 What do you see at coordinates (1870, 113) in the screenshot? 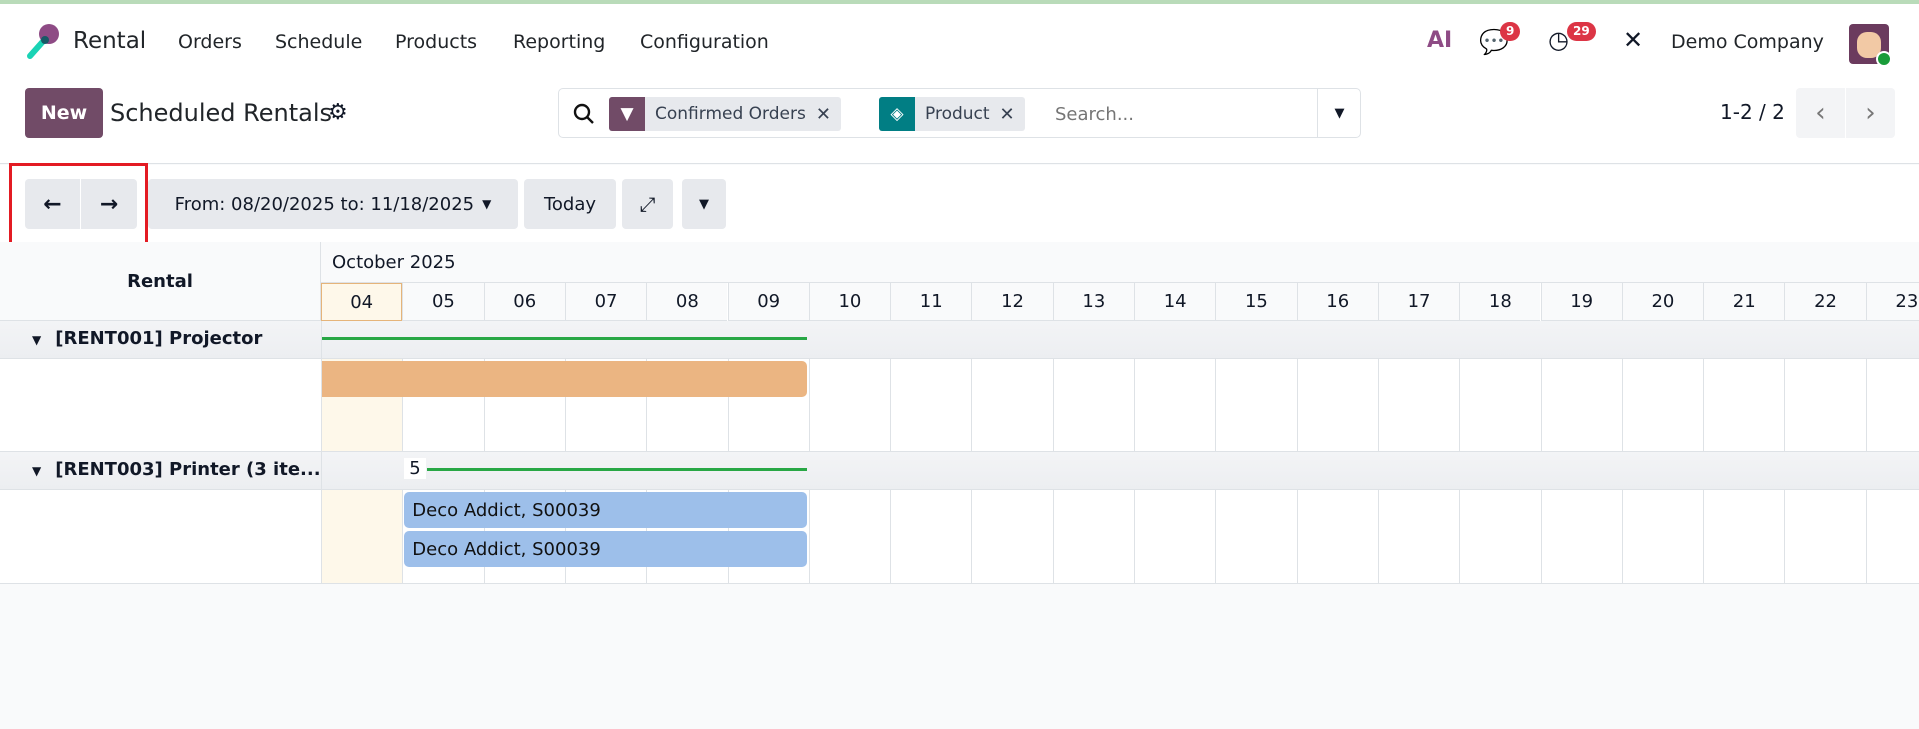
I see `pager-next: ›` at bounding box center [1870, 113].